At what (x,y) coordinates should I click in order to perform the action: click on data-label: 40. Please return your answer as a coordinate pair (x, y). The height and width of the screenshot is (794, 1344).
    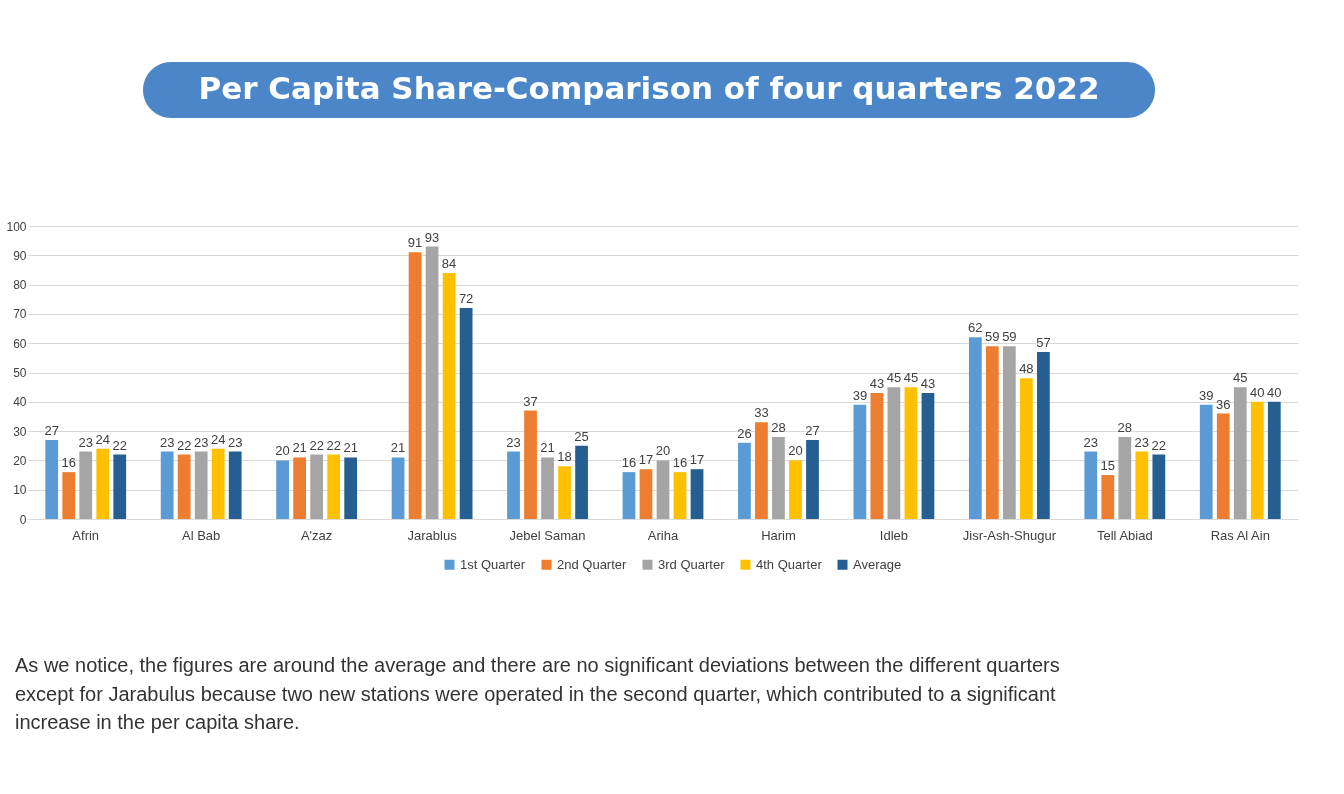
    Looking at the image, I should click on (1274, 392).